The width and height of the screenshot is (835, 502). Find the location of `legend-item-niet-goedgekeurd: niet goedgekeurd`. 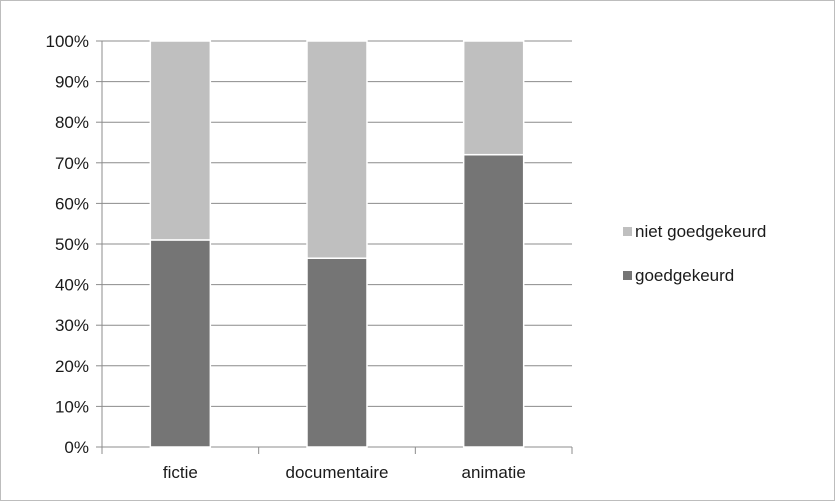

legend-item-niet-goedgekeurd: niet goedgekeurd is located at coordinates (694, 231).